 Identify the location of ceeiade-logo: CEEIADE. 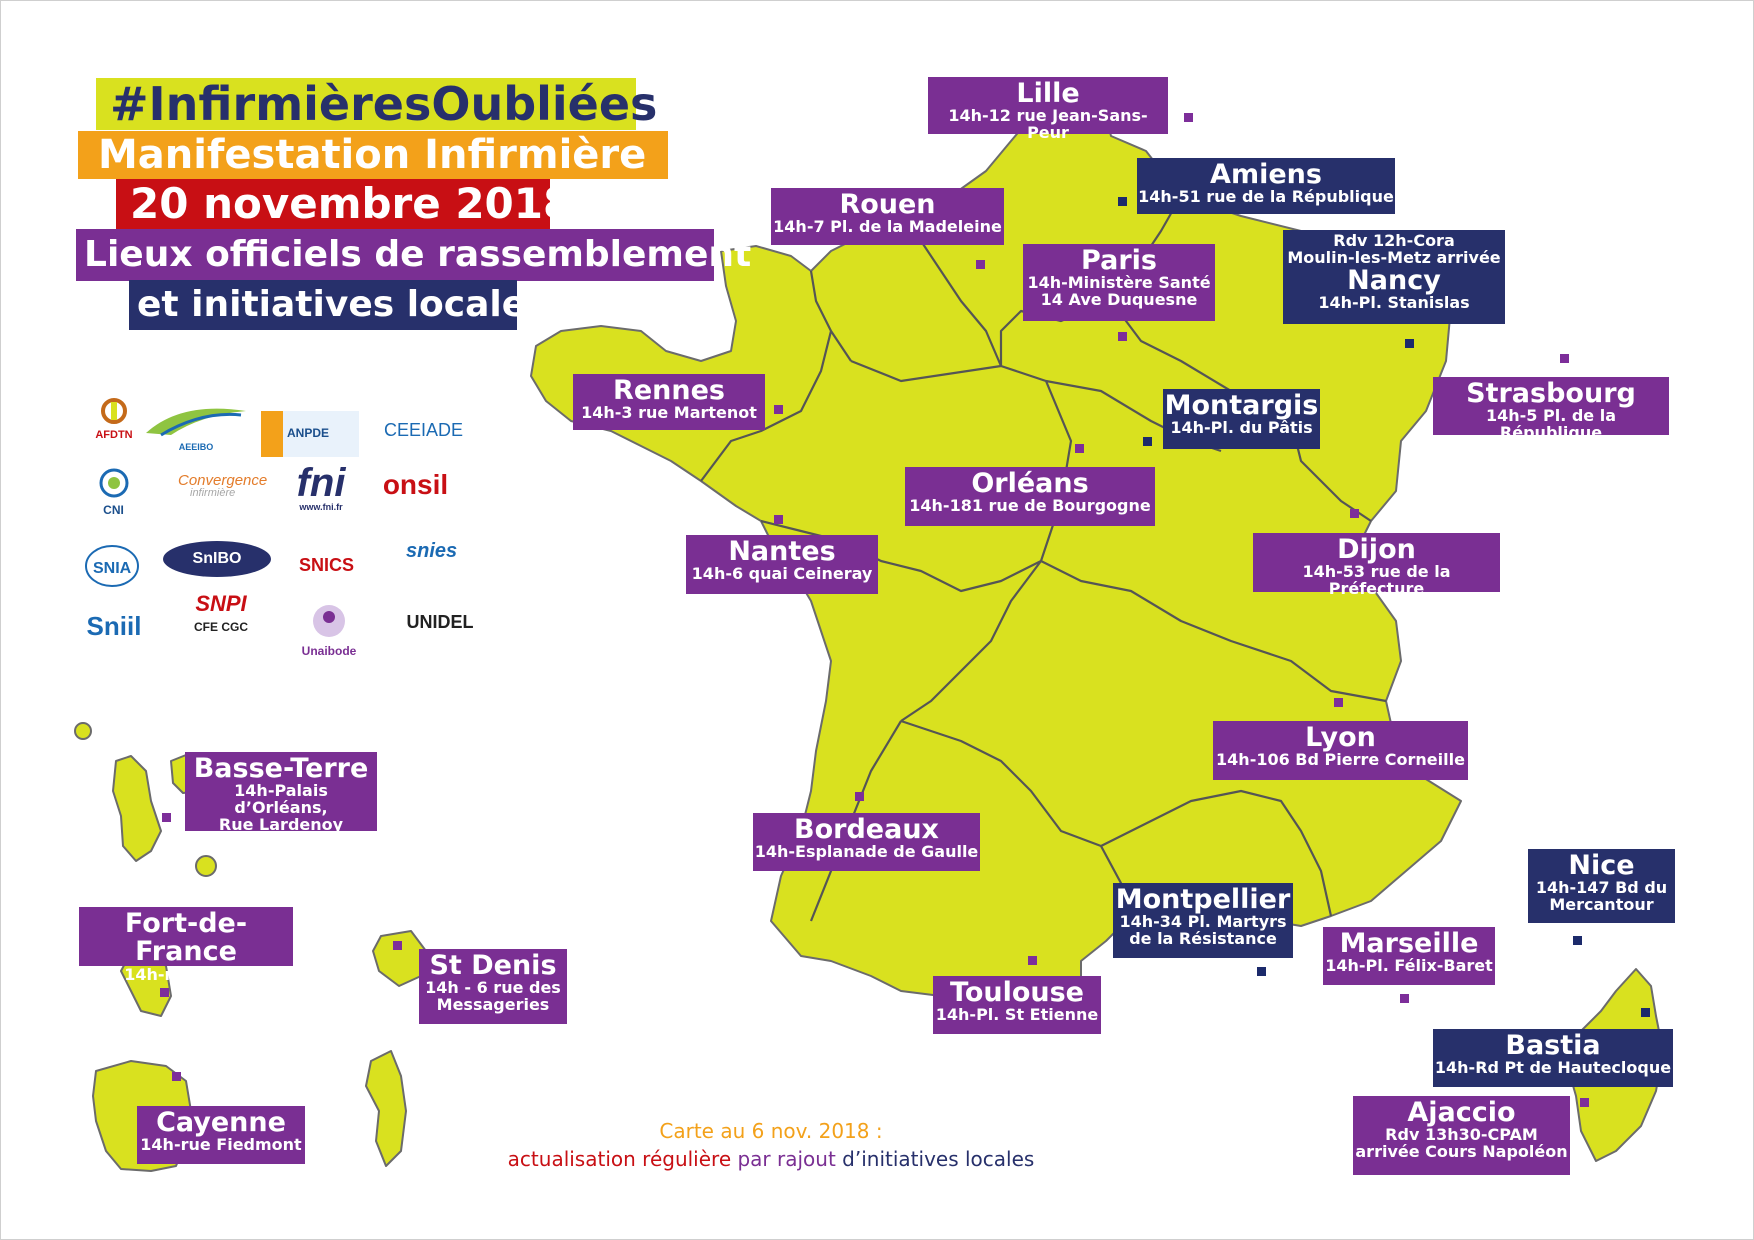
(423, 435).